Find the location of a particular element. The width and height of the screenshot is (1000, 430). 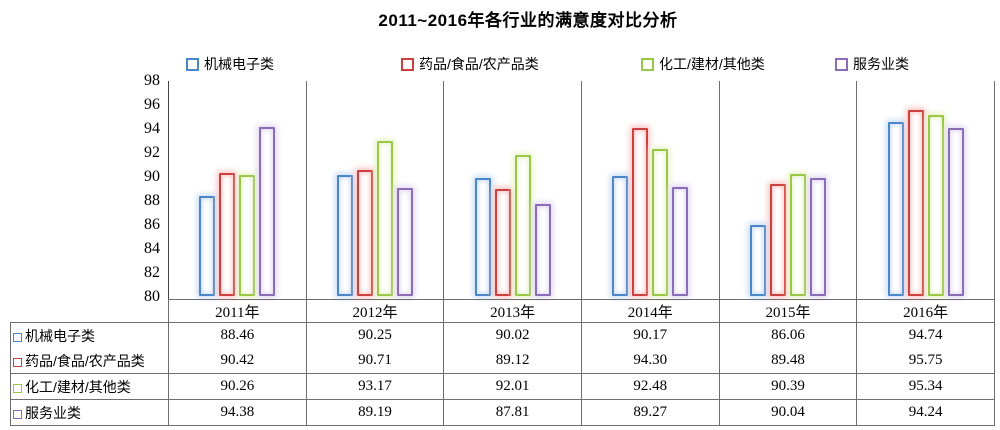

table-row-药品/食品/农产品类: 药品/食品/农产品类 90.42 90.71 89.12 94.30 89.48 95.75 is located at coordinates (502, 361).